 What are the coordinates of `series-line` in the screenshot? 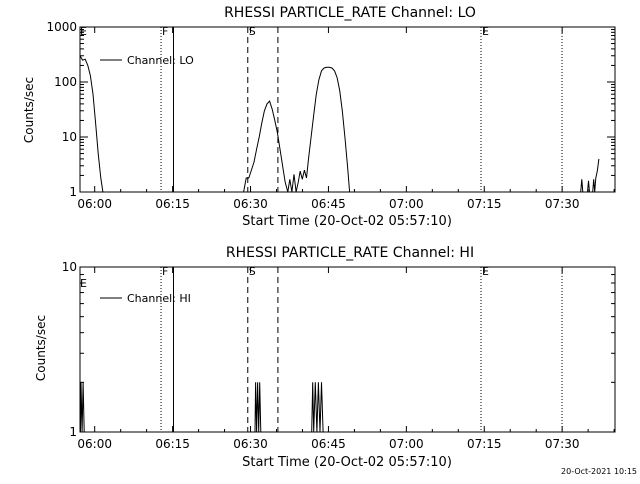 It's located at (202, 407).